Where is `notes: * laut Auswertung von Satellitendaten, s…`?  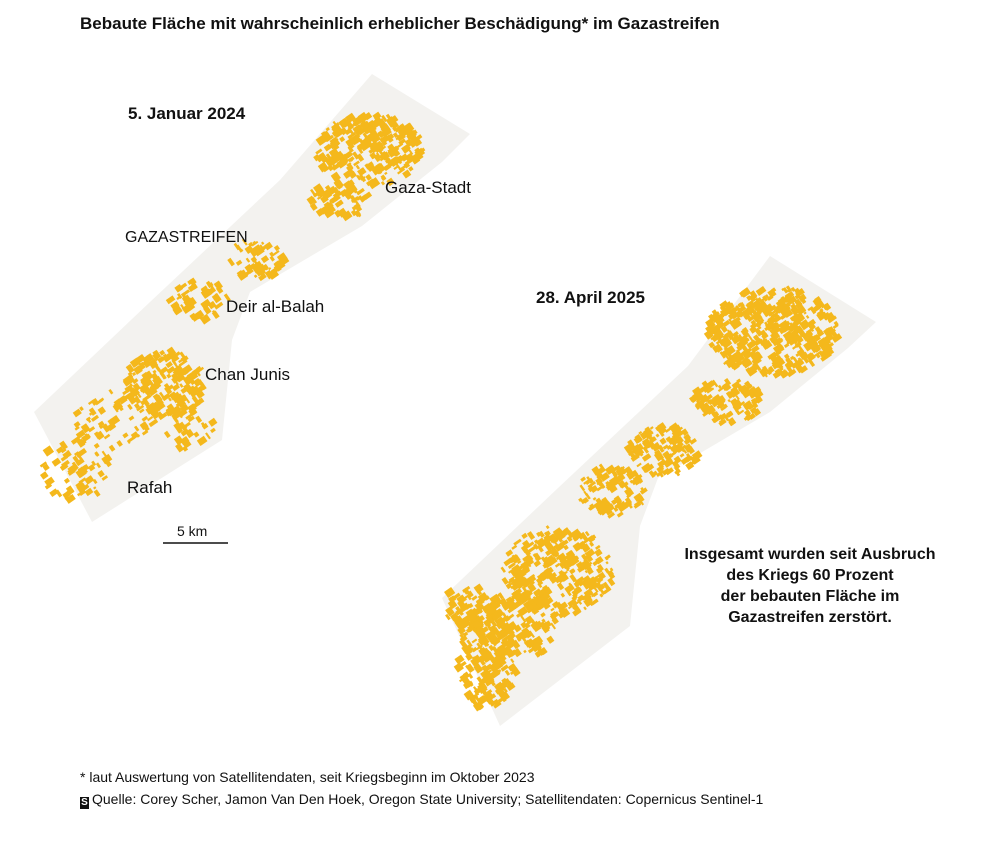
notes: * laut Auswertung von Satellitendaten, s… is located at coordinates (440, 788).